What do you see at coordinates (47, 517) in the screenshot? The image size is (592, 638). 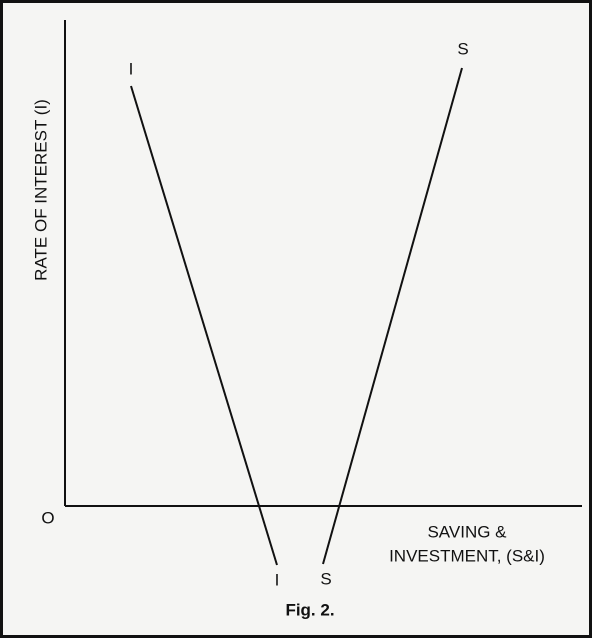 I see `origin-label: O` at bounding box center [47, 517].